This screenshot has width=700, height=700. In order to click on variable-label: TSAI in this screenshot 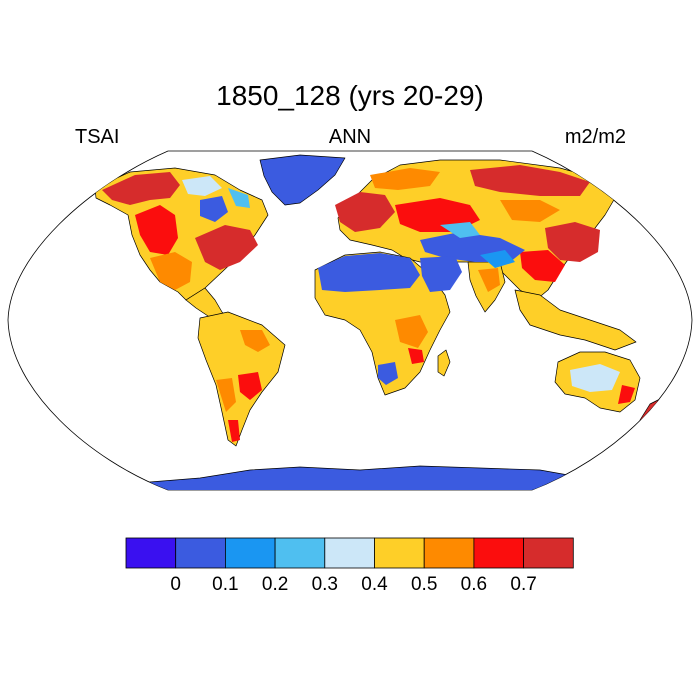, I will do `click(97, 137)`.